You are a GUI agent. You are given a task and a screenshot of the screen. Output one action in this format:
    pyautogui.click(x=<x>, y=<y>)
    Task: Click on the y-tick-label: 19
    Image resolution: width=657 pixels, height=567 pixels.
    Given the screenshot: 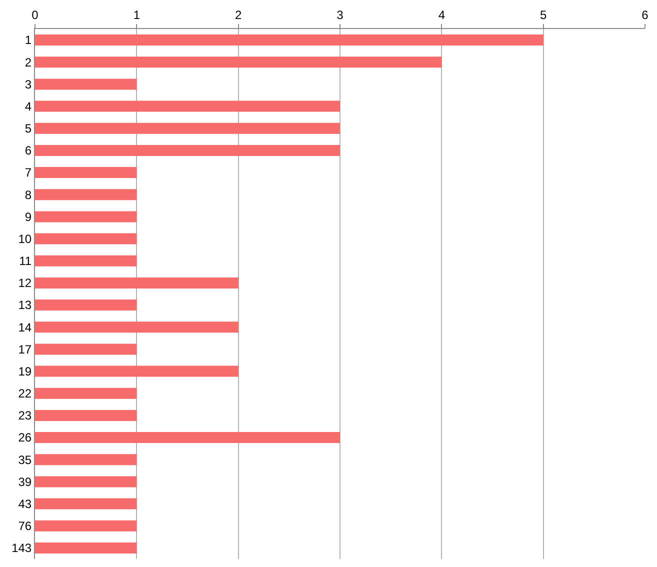 What is the action you would take?
    pyautogui.click(x=25, y=371)
    